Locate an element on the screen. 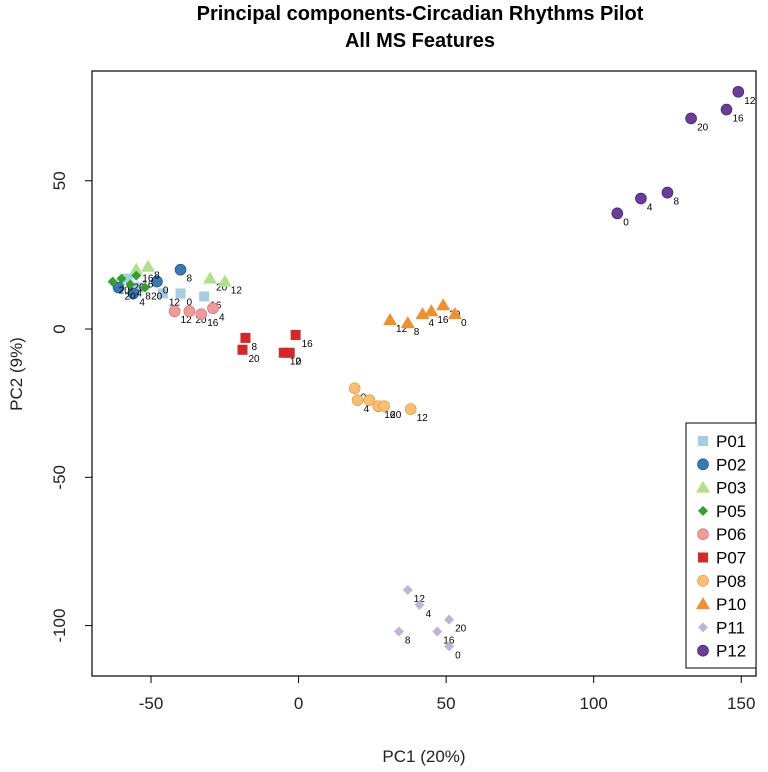 This screenshot has width=768, height=772. legend-entry: P03 is located at coordinates (731, 488).